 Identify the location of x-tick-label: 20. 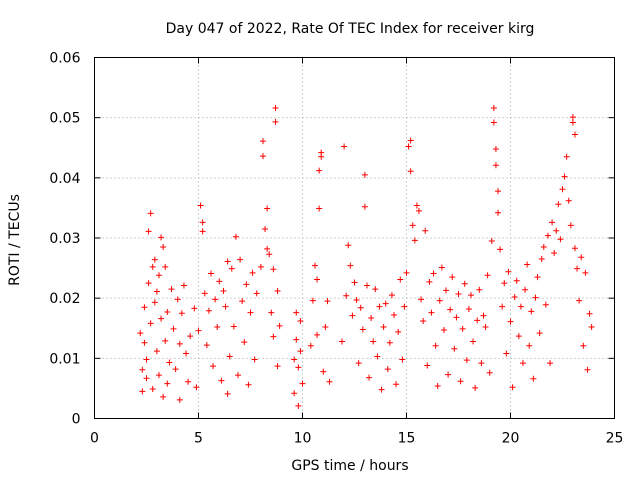
(511, 439).